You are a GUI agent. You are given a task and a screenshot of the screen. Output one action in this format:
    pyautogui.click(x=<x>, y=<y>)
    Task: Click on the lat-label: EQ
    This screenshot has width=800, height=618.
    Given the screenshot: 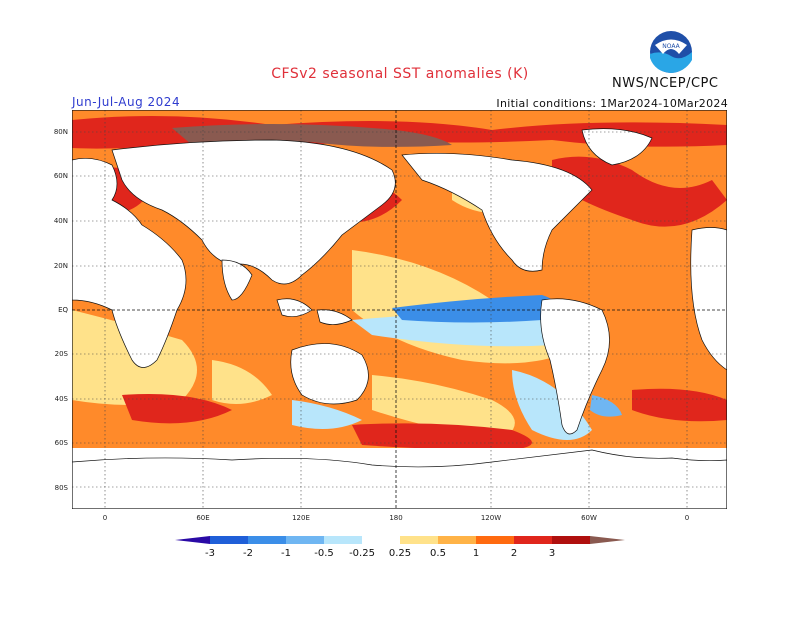 What is the action you would take?
    pyautogui.click(x=63, y=310)
    